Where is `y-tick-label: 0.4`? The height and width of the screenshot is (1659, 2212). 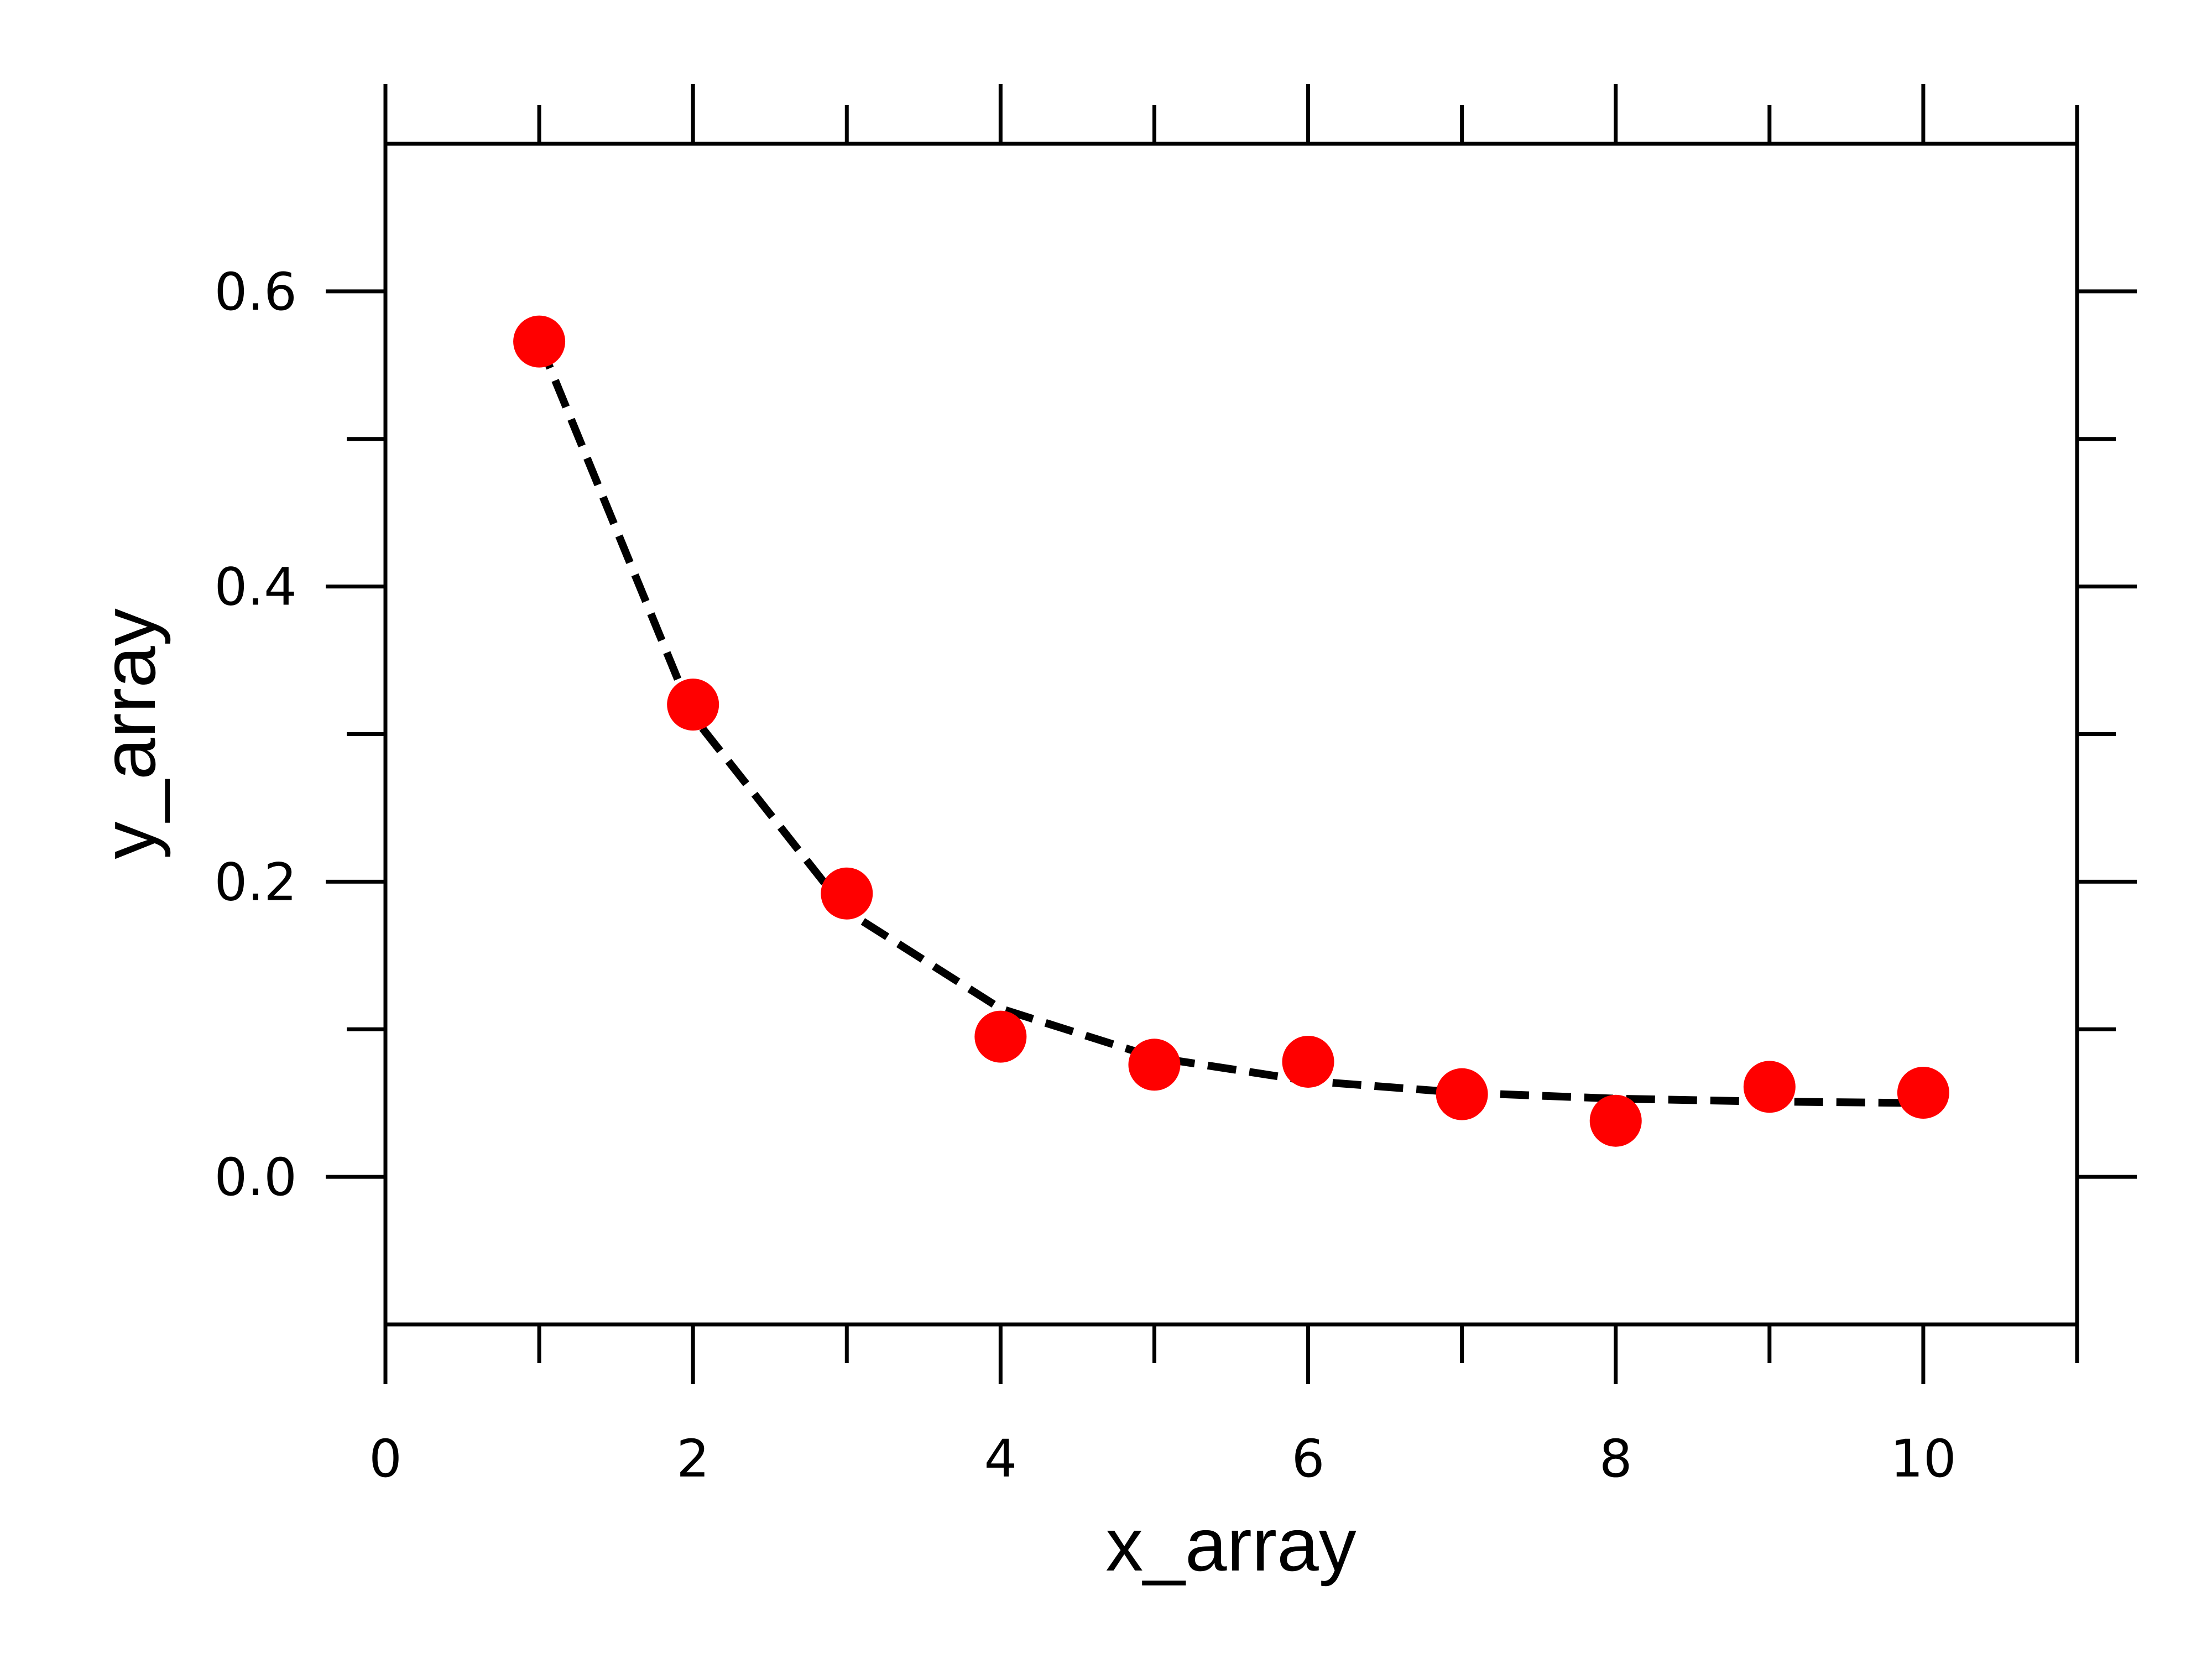
y-tick-label: 0.4 is located at coordinates (257, 587).